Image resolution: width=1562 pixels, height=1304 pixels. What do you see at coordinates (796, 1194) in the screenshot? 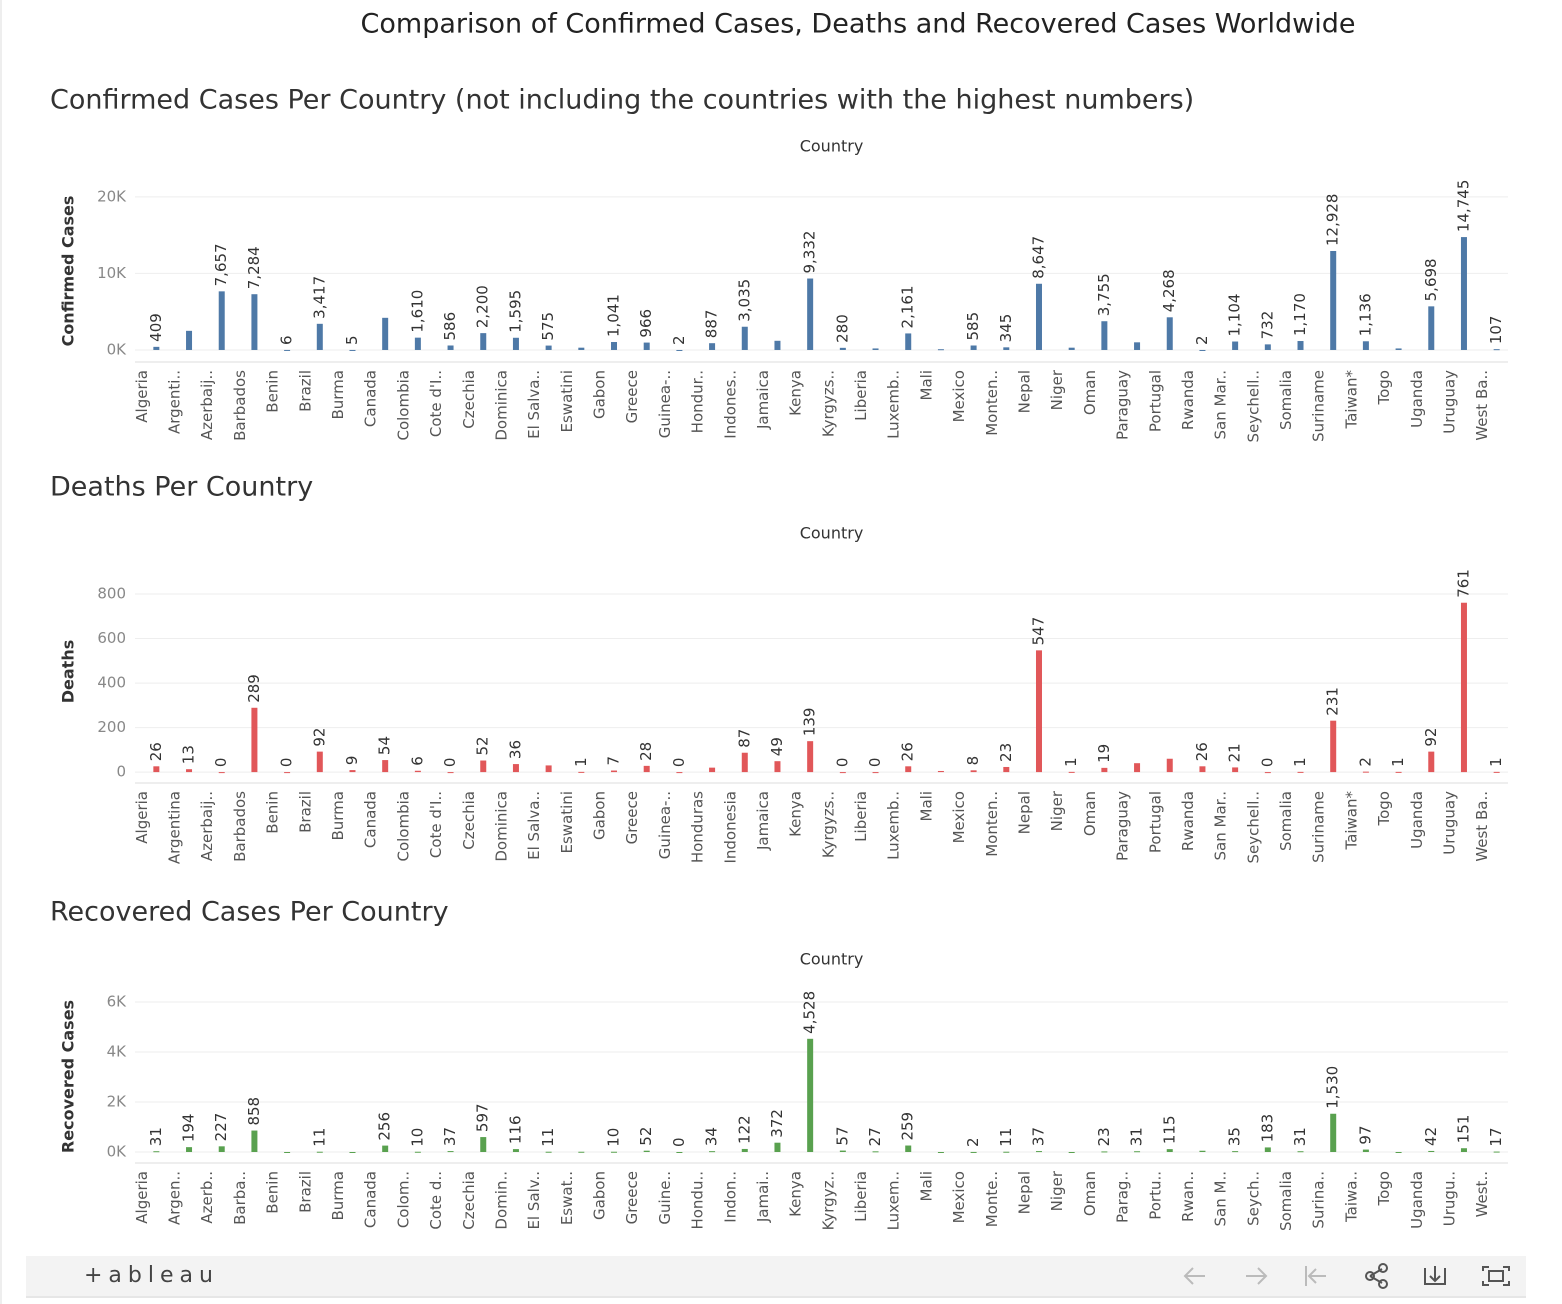
I see `x-tick-label: Kenya` at bounding box center [796, 1194].